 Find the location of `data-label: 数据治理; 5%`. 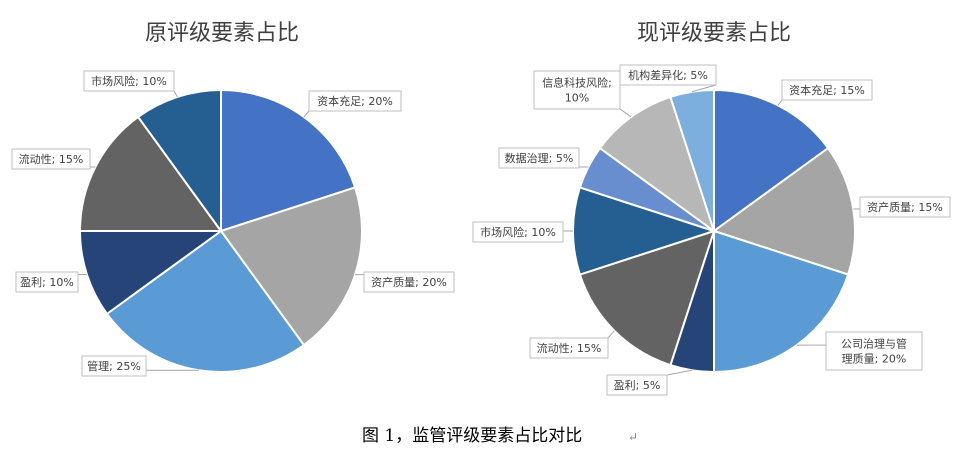

data-label: 数据治理; 5% is located at coordinates (539, 158).